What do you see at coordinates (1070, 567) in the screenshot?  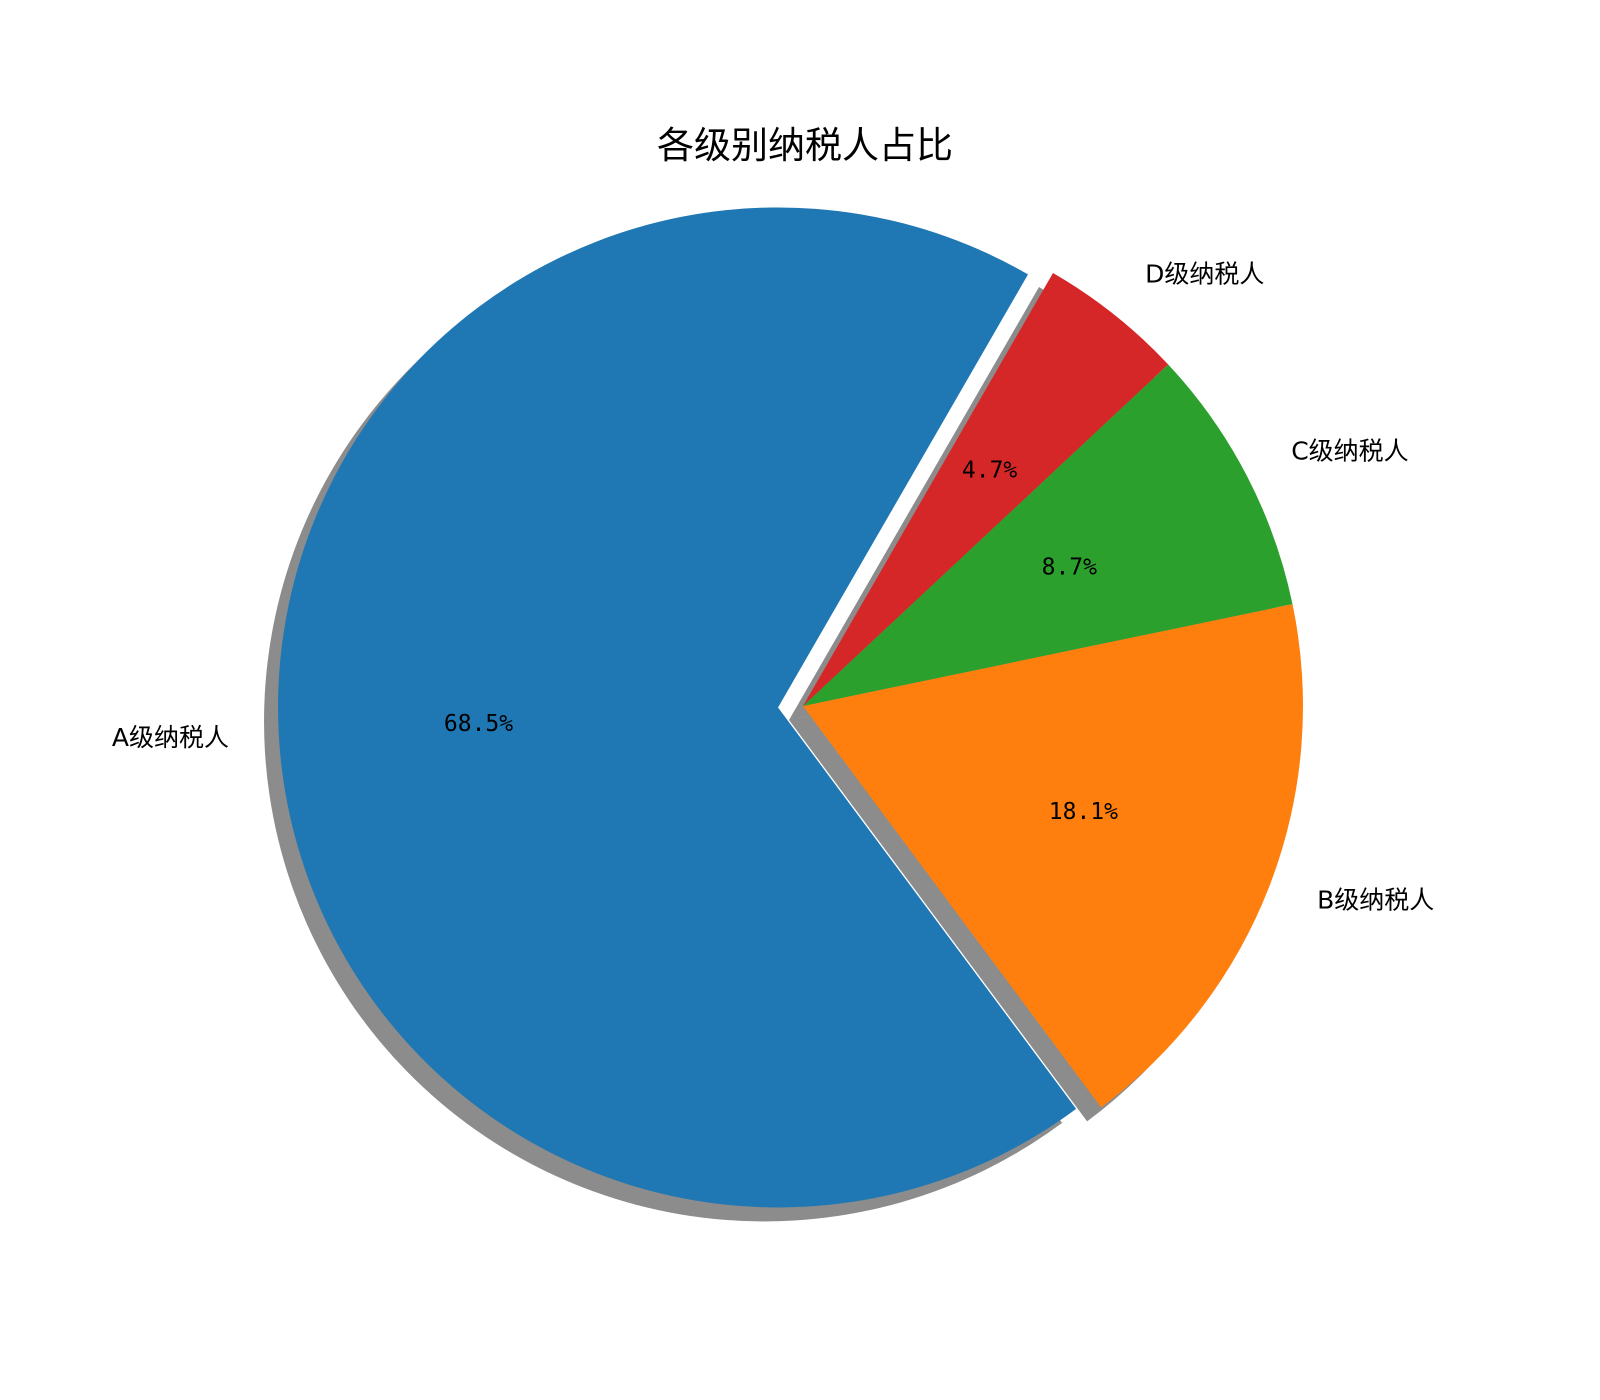 I see `percent-label-c: 8.7%` at bounding box center [1070, 567].